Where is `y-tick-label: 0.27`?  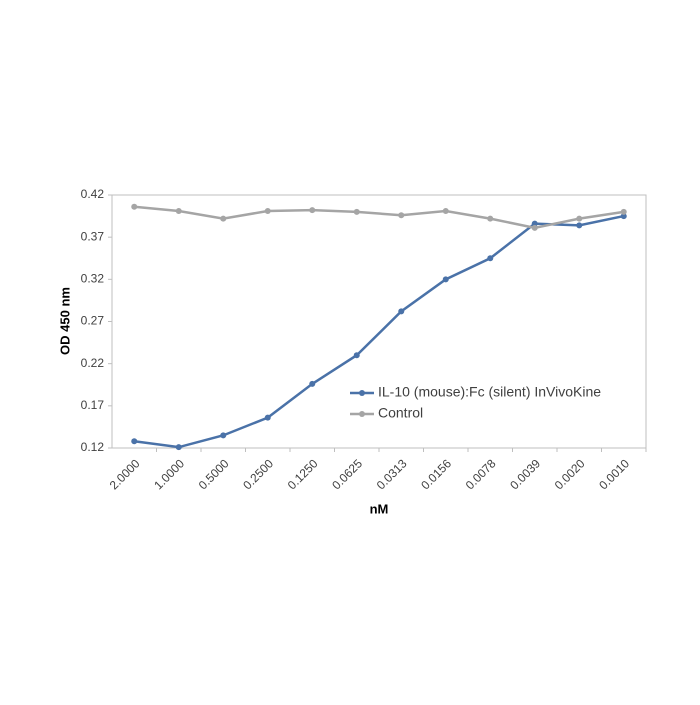
y-tick-label: 0.27 is located at coordinates (93, 321).